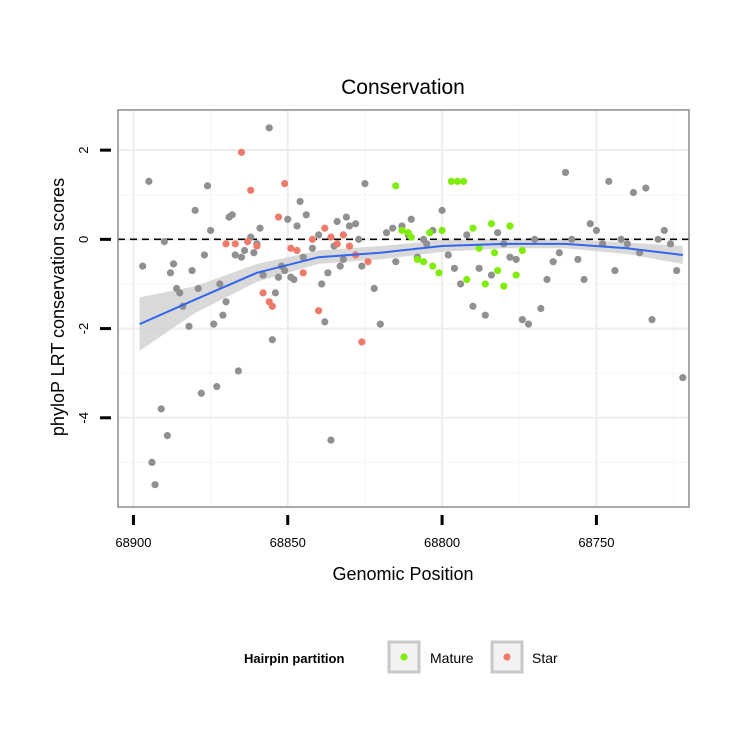 This screenshot has height=750, width=750. I want to click on legend-label-star: Star, so click(545, 658).